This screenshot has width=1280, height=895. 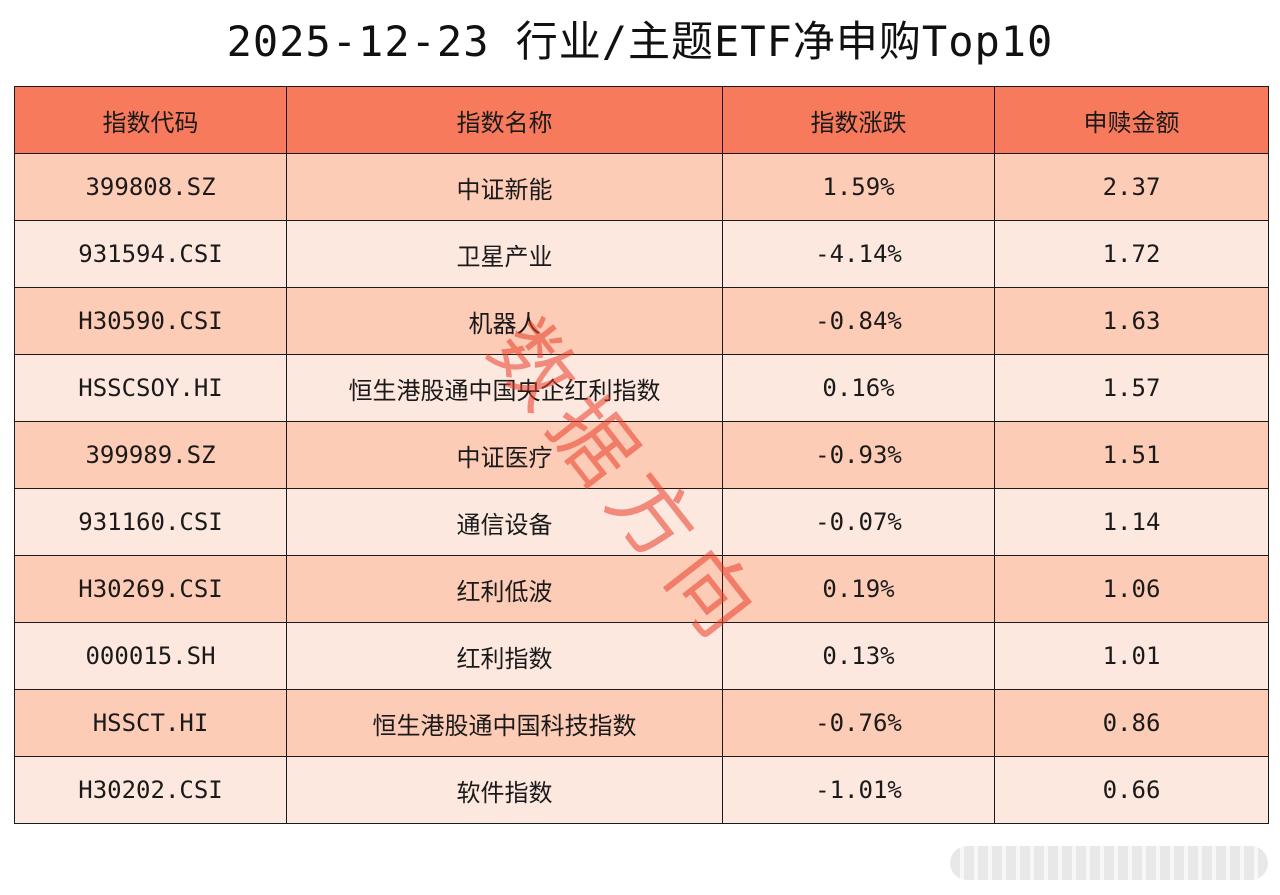 What do you see at coordinates (640, 41) in the screenshot?
I see `page-title: 2025-12-23 行业/主题ETF净申购Top10` at bounding box center [640, 41].